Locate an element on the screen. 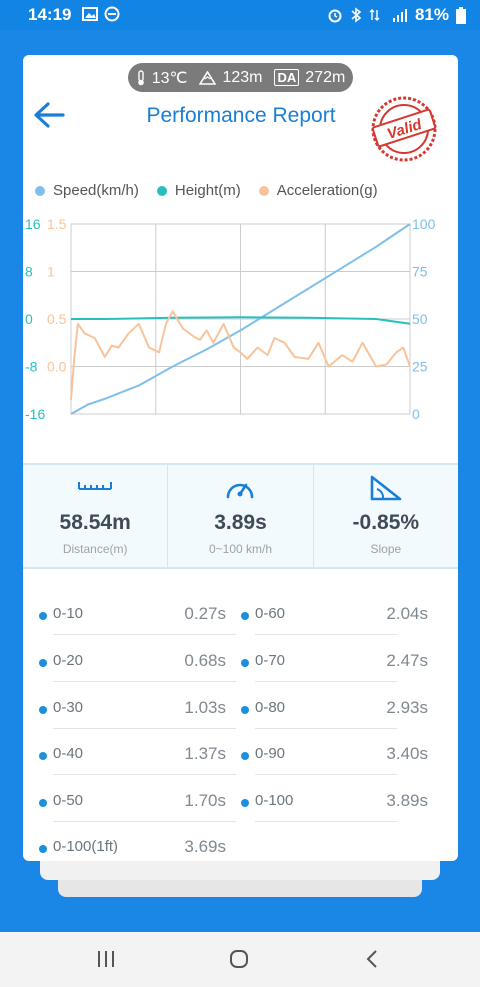 Image resolution: width=480 pixels, height=987 pixels. timing-value: 2.93s is located at coordinates (407, 707).